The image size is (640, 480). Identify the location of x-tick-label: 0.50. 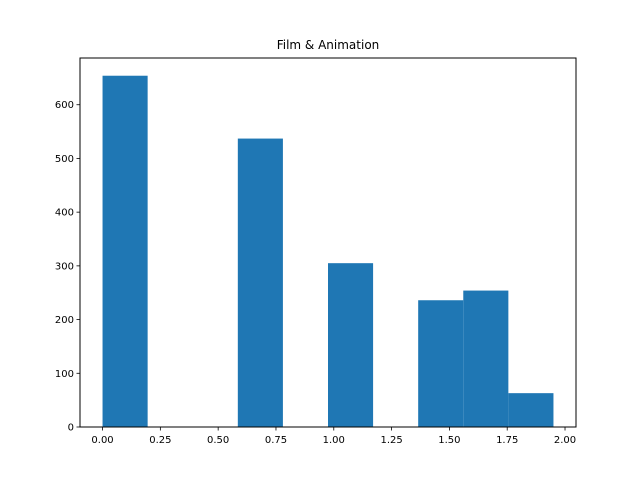
(218, 440).